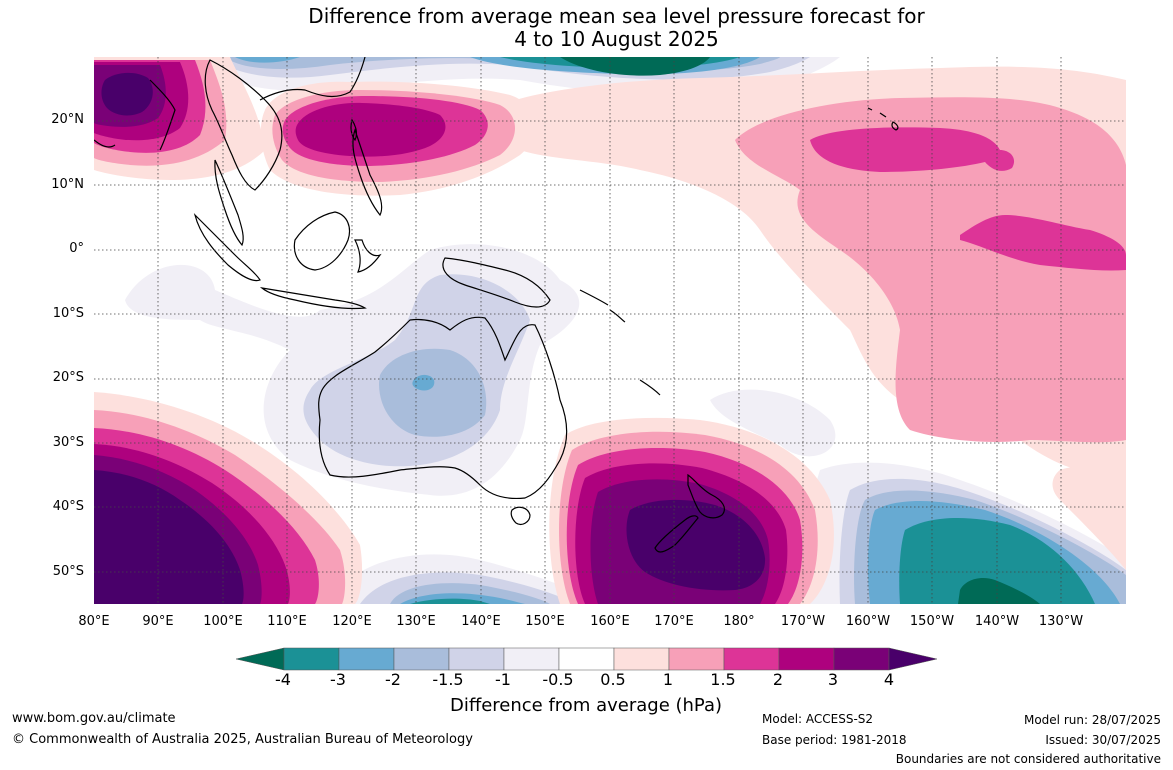  What do you see at coordinates (416, 621) in the screenshot?
I see `lon-label-130e: 130°E` at bounding box center [416, 621].